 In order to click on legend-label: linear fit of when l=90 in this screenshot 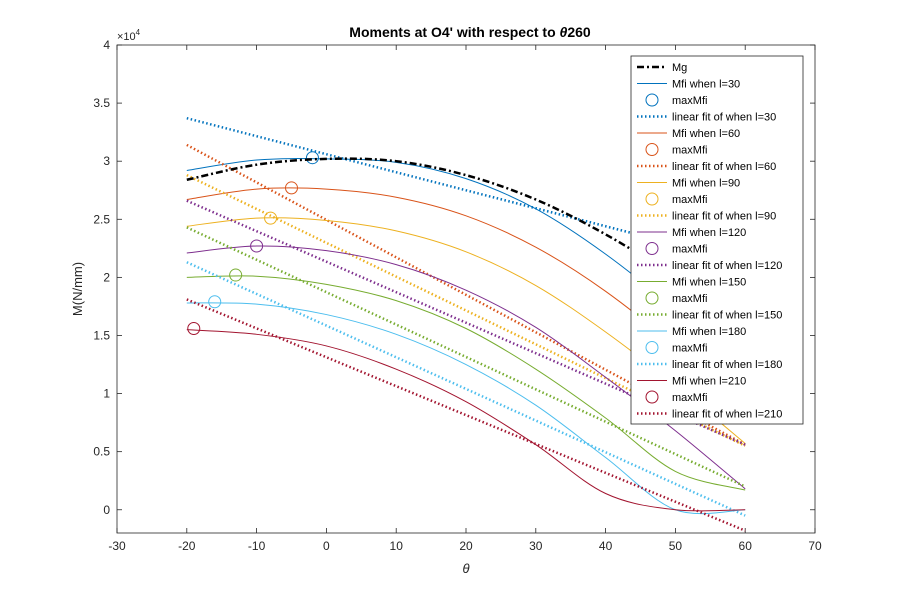, I will do `click(724, 217)`.